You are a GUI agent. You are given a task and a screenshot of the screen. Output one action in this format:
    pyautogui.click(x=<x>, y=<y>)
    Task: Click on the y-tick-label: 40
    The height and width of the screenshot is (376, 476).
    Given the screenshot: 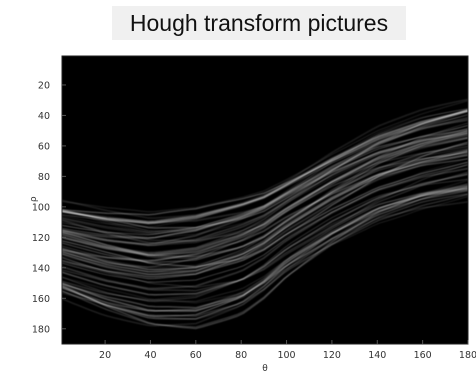 What is the action you would take?
    pyautogui.click(x=44, y=116)
    